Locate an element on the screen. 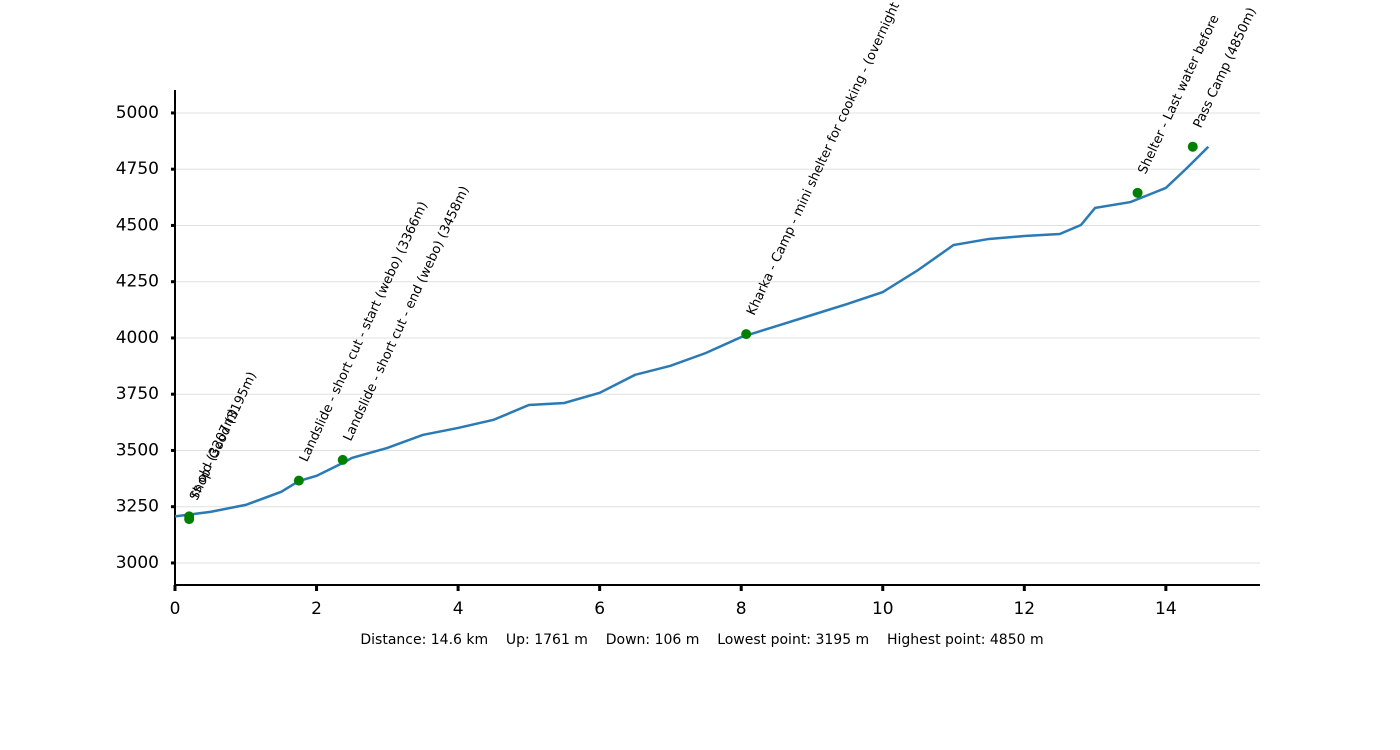 This screenshot has height=750, width=1400. y-tick-label: 4000 is located at coordinates (137, 338).